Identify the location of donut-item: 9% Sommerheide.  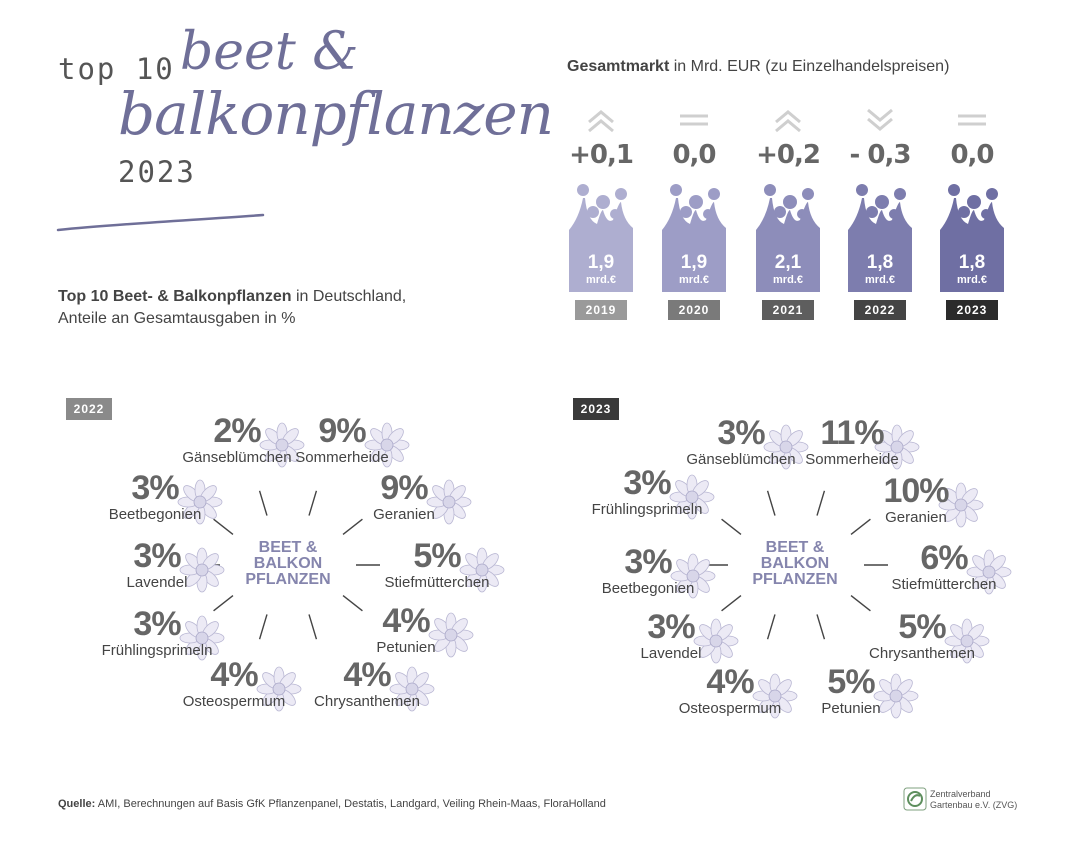
(342, 440).